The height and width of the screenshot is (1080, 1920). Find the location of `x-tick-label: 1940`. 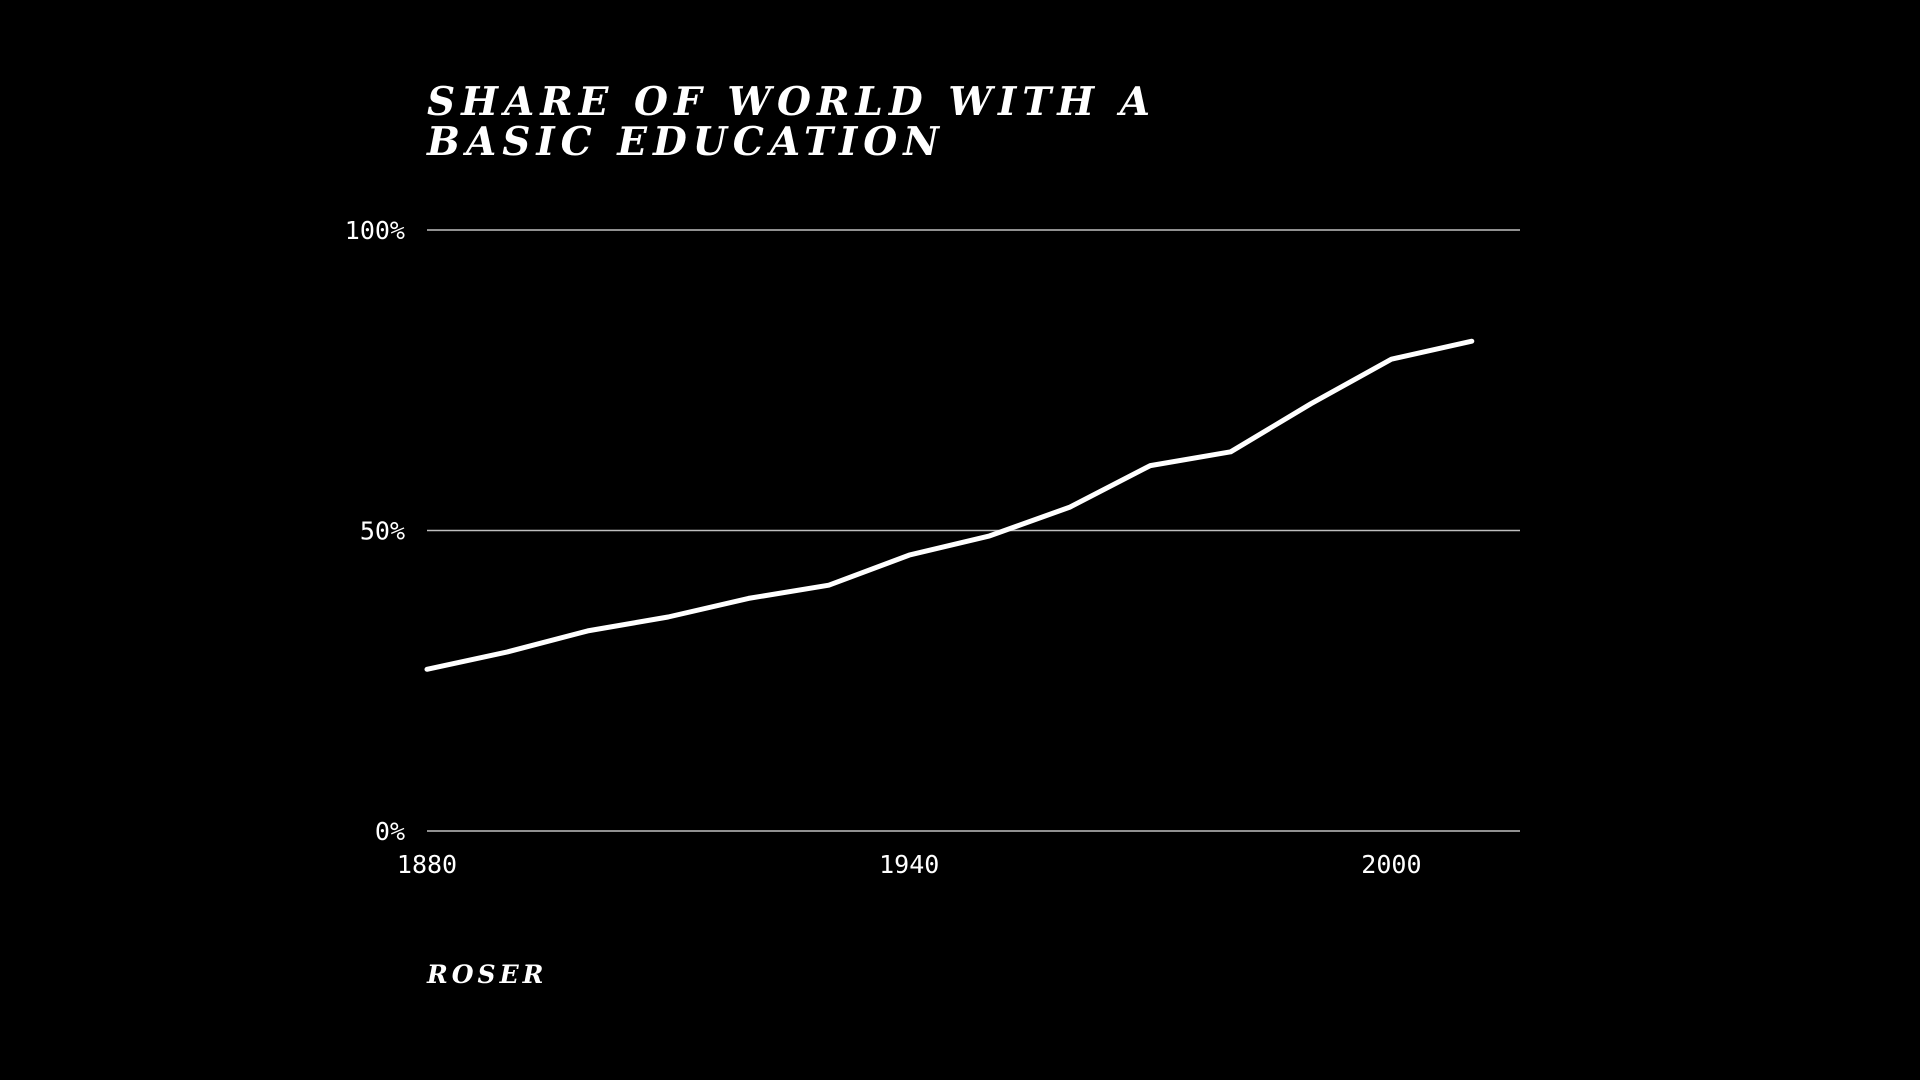

x-tick-label: 1940 is located at coordinates (909, 864).